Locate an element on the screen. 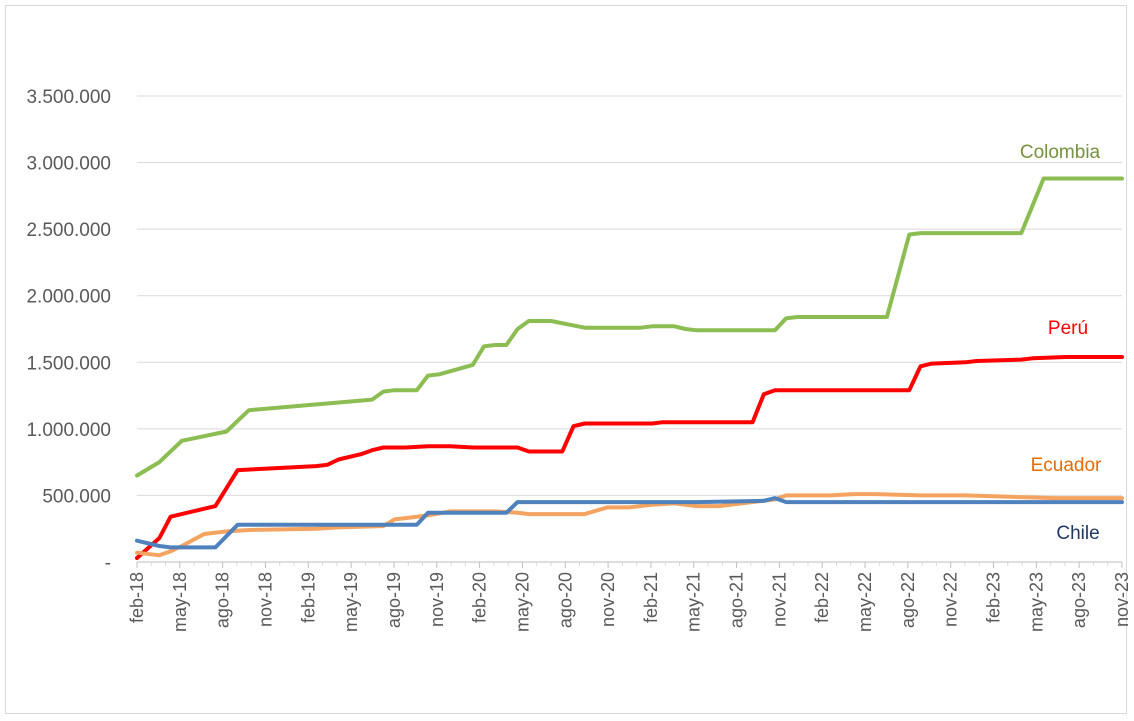 This screenshot has height=721, width=1134. x-tick-label: may-19 is located at coordinates (351, 602).